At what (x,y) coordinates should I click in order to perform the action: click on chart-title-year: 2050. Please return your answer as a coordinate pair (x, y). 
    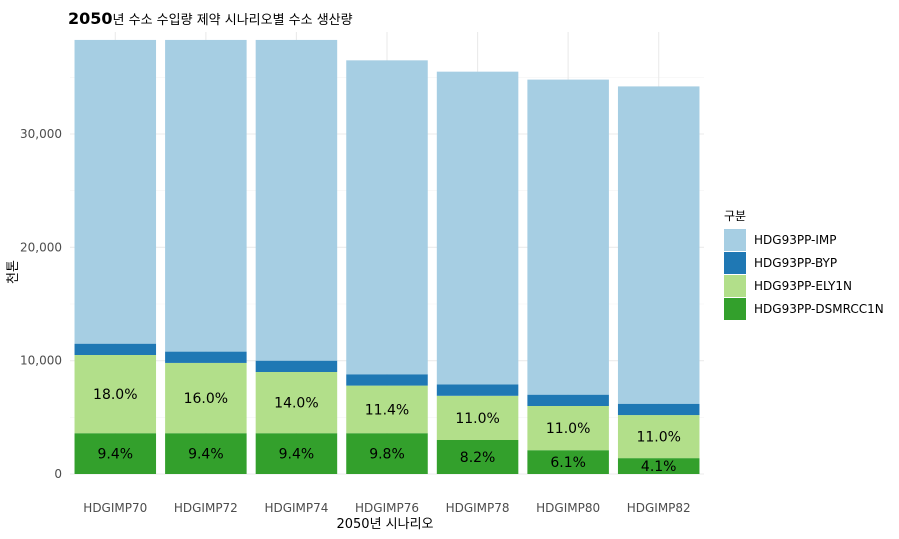
    Looking at the image, I should click on (90, 18).